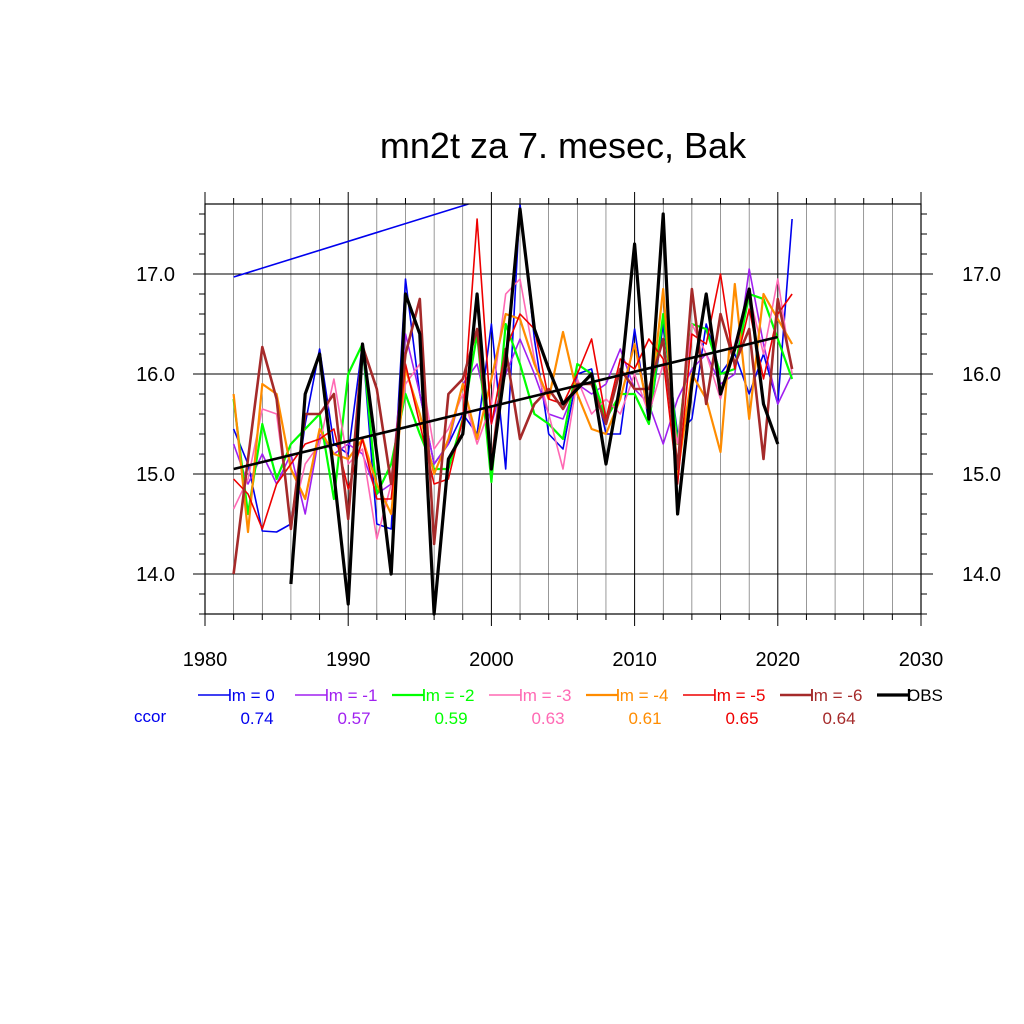 The height and width of the screenshot is (1024, 1024). Describe the element at coordinates (155, 475) in the screenshot. I see `y-tick-label-left: 15.0` at that location.